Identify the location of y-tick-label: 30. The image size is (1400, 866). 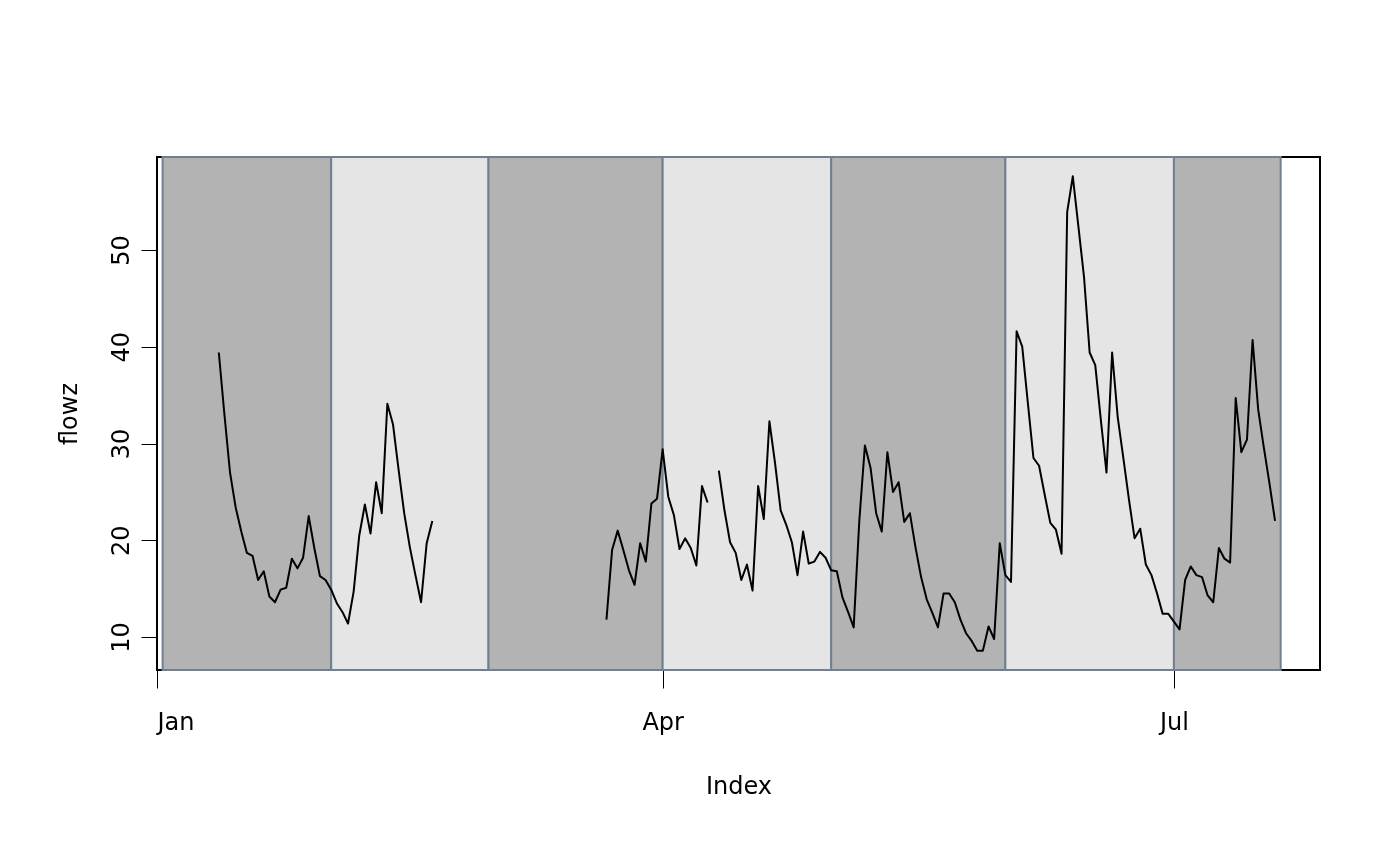
(120, 444).